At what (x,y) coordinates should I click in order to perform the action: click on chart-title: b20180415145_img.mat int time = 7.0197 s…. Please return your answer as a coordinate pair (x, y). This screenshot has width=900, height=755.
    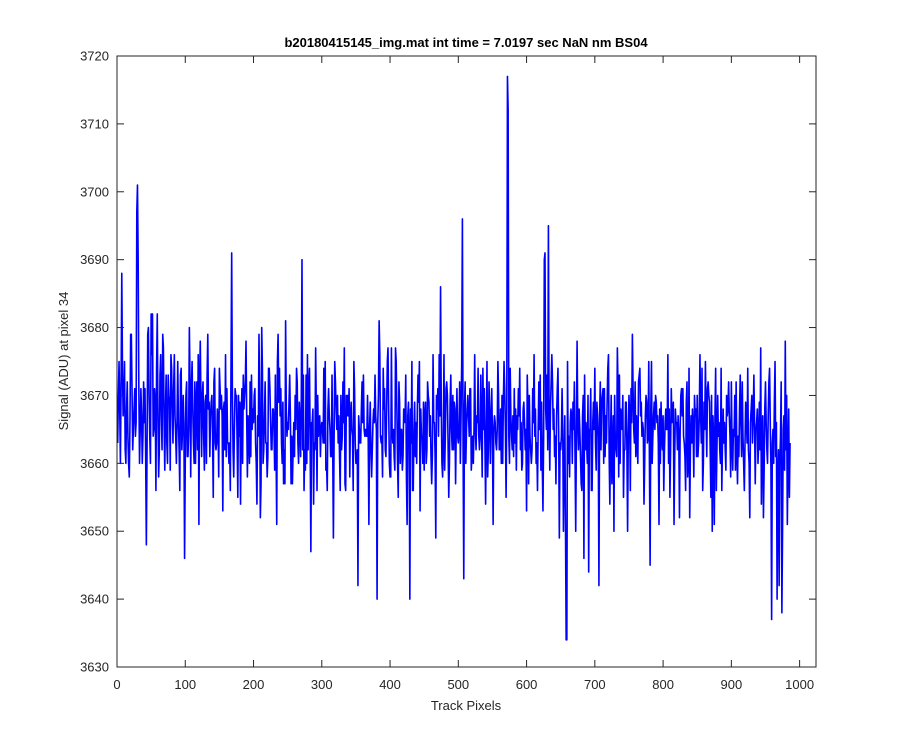
    Looking at the image, I should click on (466, 42).